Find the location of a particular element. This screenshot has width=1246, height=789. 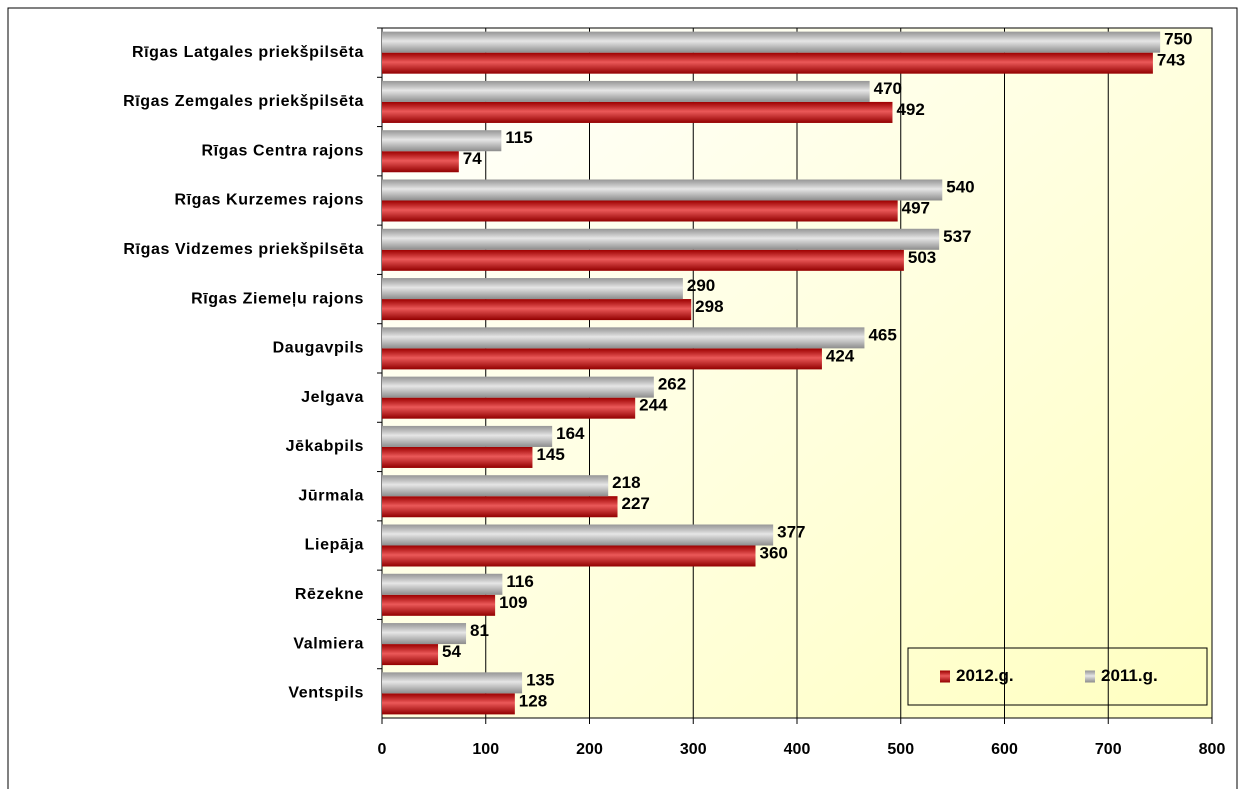

y-tick-label: Rīgas Ziemeļu rajons is located at coordinates (277, 298).